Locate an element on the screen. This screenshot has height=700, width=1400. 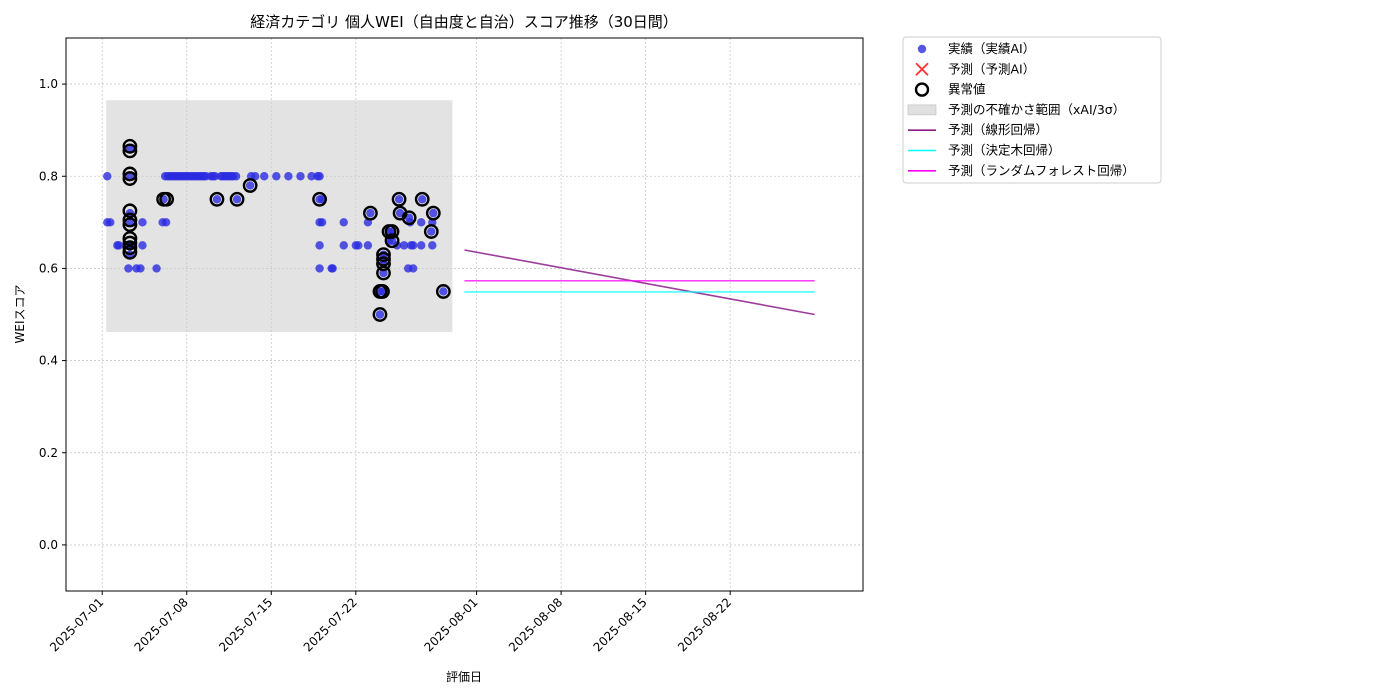
legend-item-forest: 予測（ランダムフォレスト回帰） is located at coordinates (1021, 170).